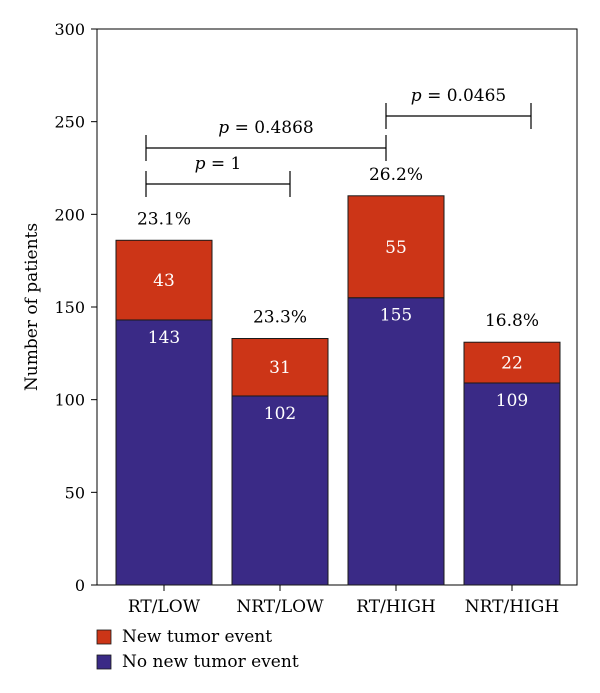 This screenshot has height=693, width=600. What do you see at coordinates (75, 492) in the screenshot?
I see `y-tick-label: 50` at bounding box center [75, 492].